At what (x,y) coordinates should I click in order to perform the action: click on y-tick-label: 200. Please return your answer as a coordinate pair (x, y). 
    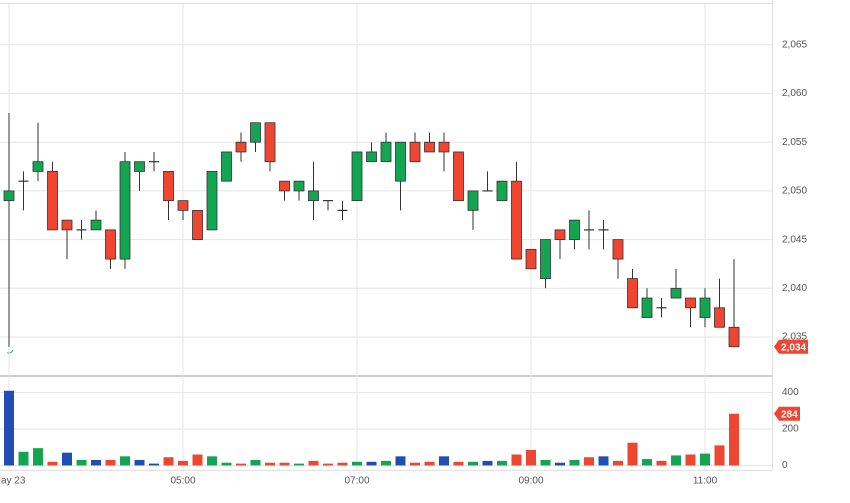
    Looking at the image, I should click on (790, 429).